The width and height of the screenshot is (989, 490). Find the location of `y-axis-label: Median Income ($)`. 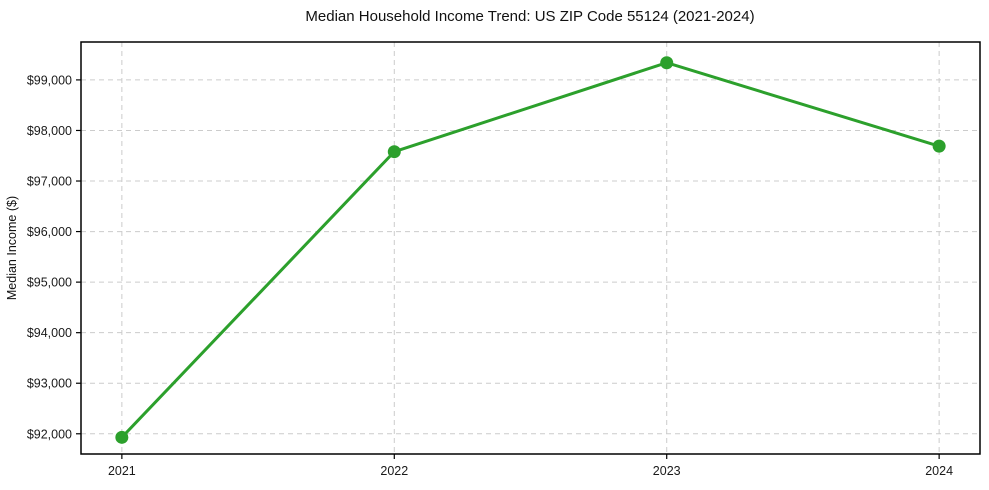

y-axis-label: Median Income ($) is located at coordinates (12, 248).